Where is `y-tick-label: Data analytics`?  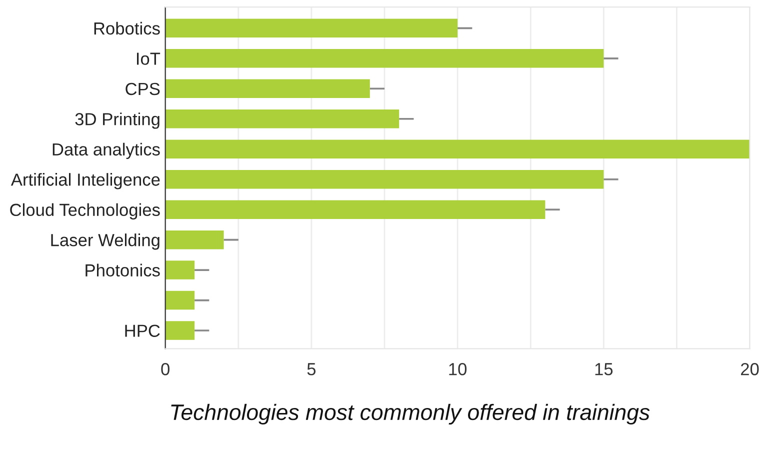
y-tick-label: Data analytics is located at coordinates (106, 151).